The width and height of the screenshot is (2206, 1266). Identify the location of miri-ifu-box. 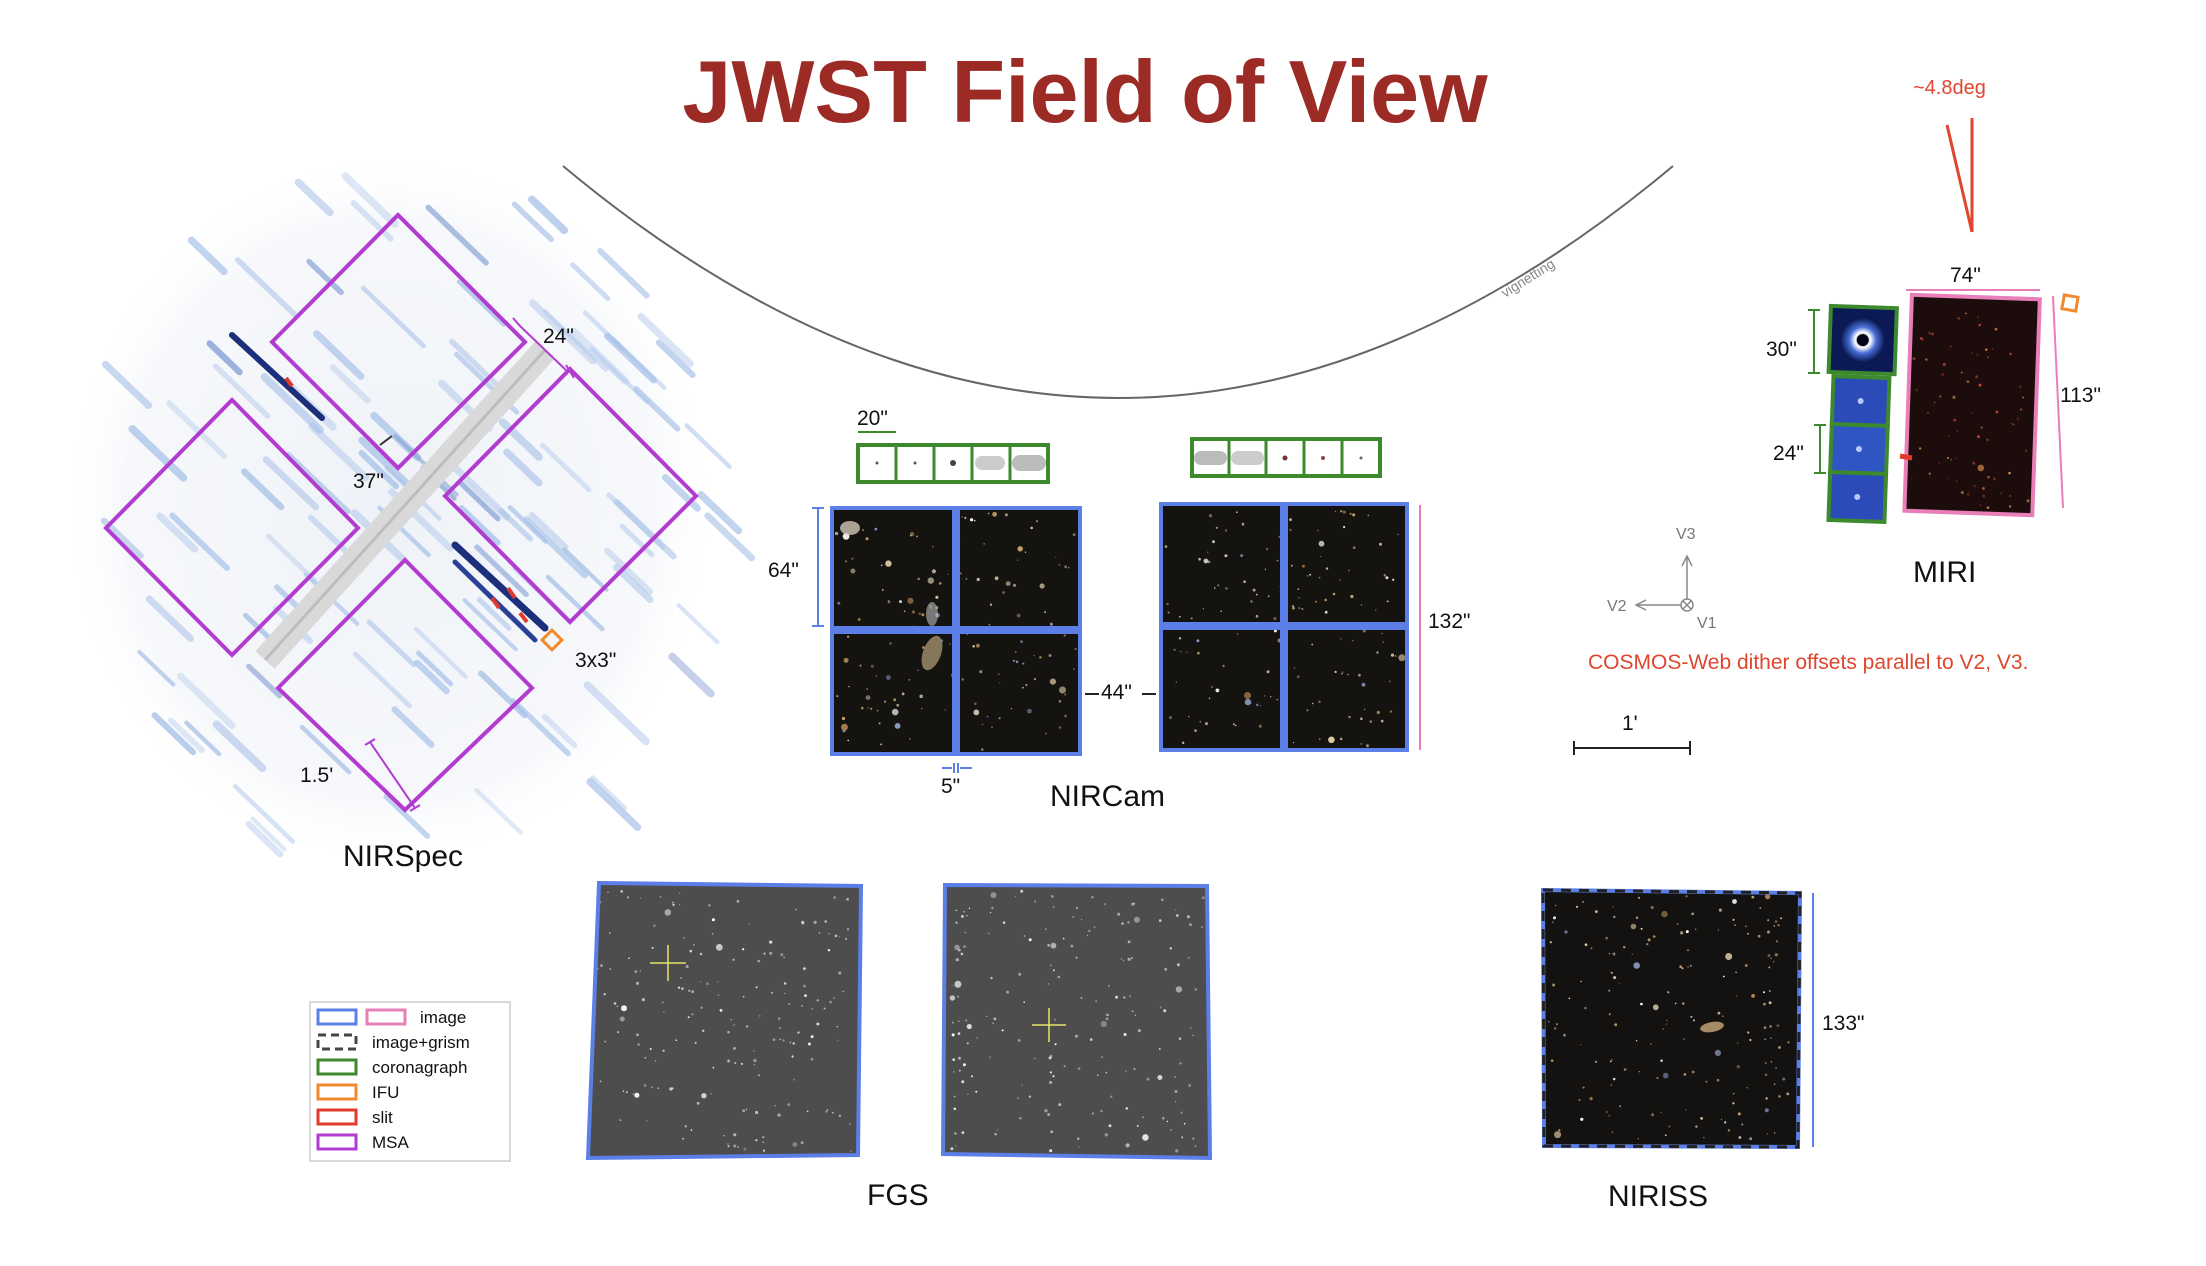
(2070, 303).